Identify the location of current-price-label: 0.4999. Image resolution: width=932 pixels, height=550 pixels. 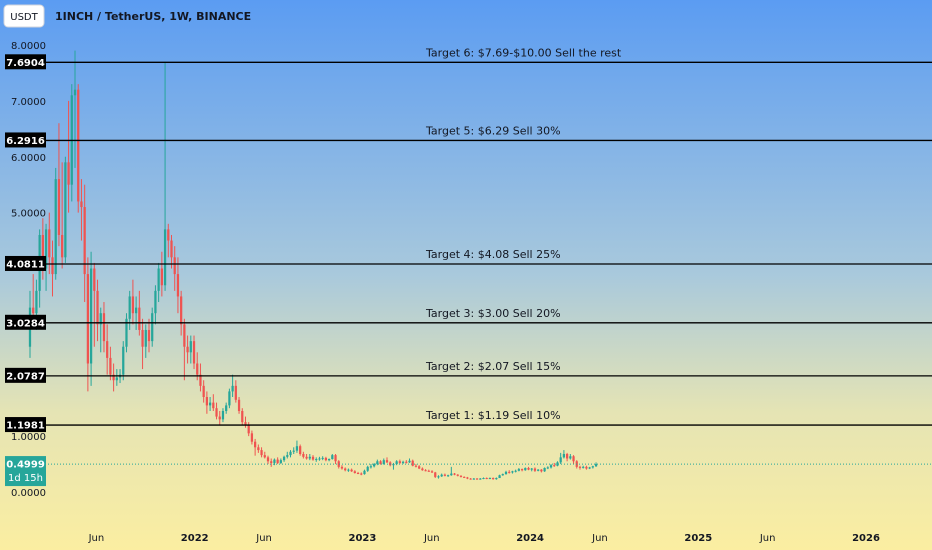
(25, 465).